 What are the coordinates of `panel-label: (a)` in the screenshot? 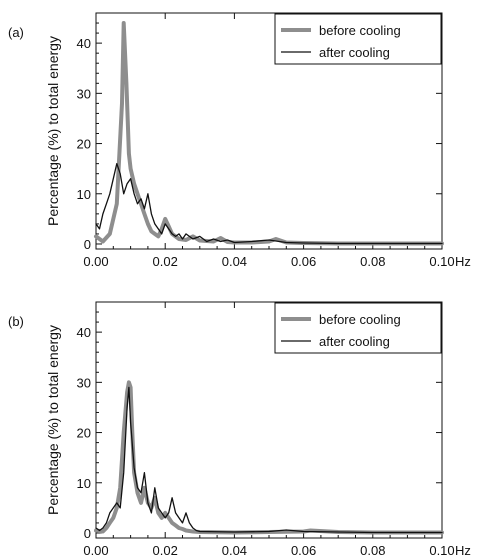 It's located at (16, 32).